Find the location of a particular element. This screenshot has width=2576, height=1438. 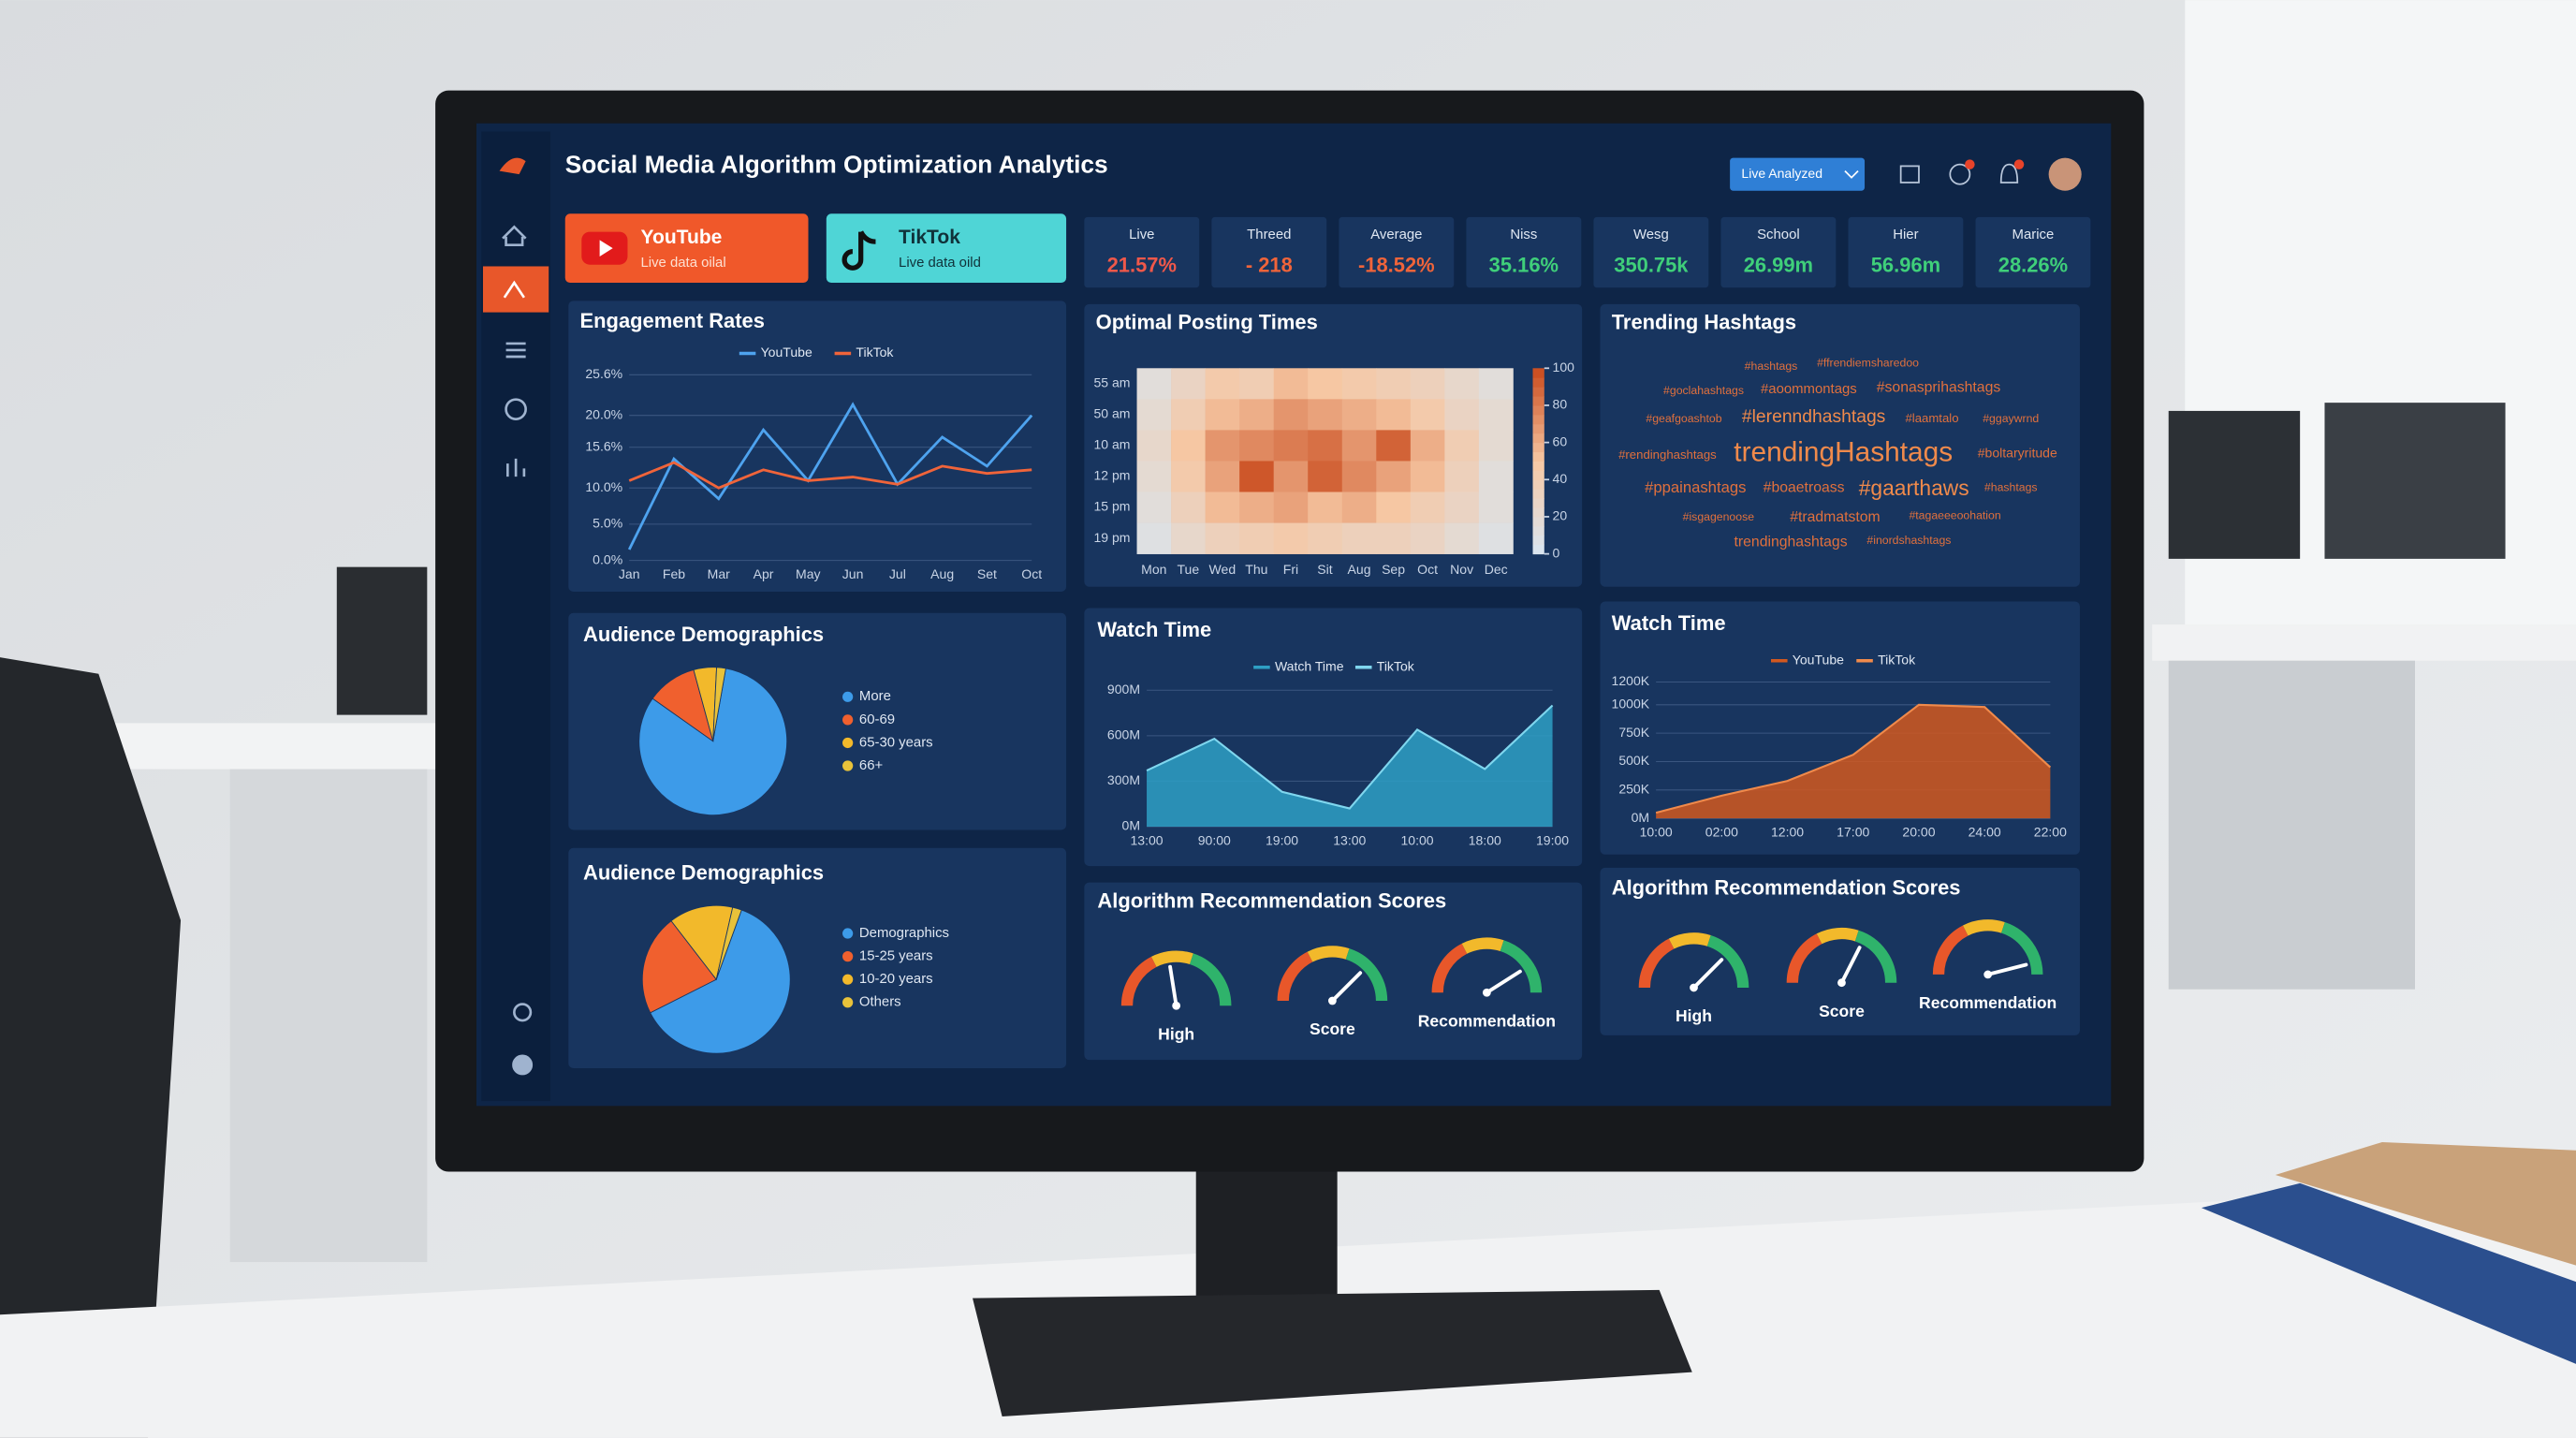

series-line is located at coordinates (1853, 758).